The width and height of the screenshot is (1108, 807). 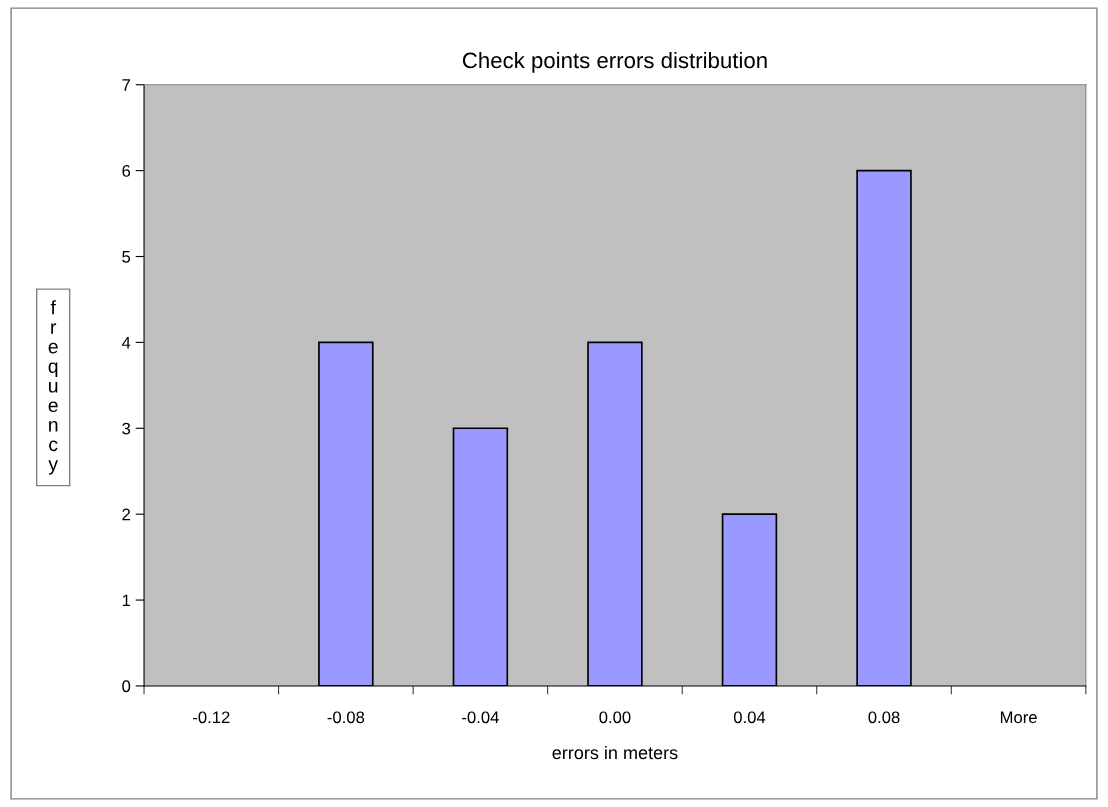 What do you see at coordinates (615, 752) in the screenshot?
I see `x-axis-title: errors in meters` at bounding box center [615, 752].